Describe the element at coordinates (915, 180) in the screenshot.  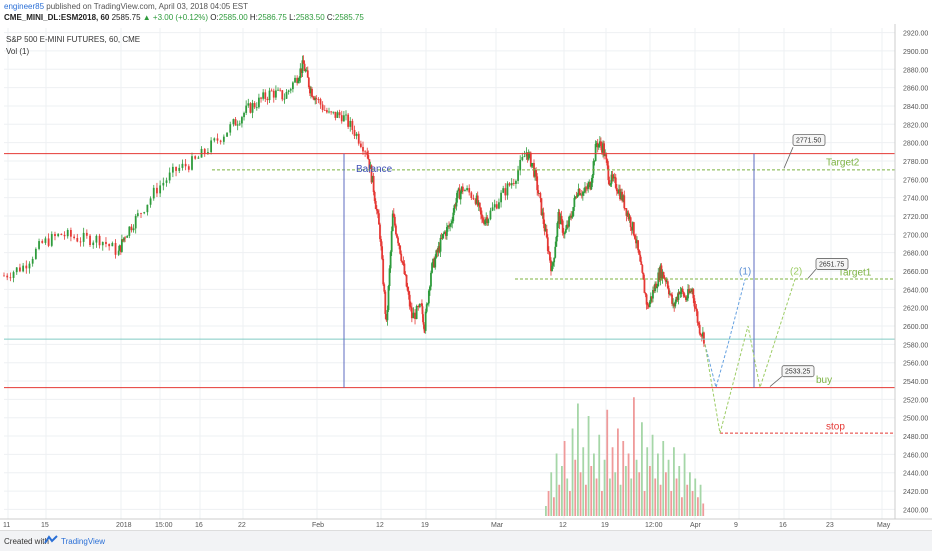
I see `price-tick-label: 2760.00` at that location.